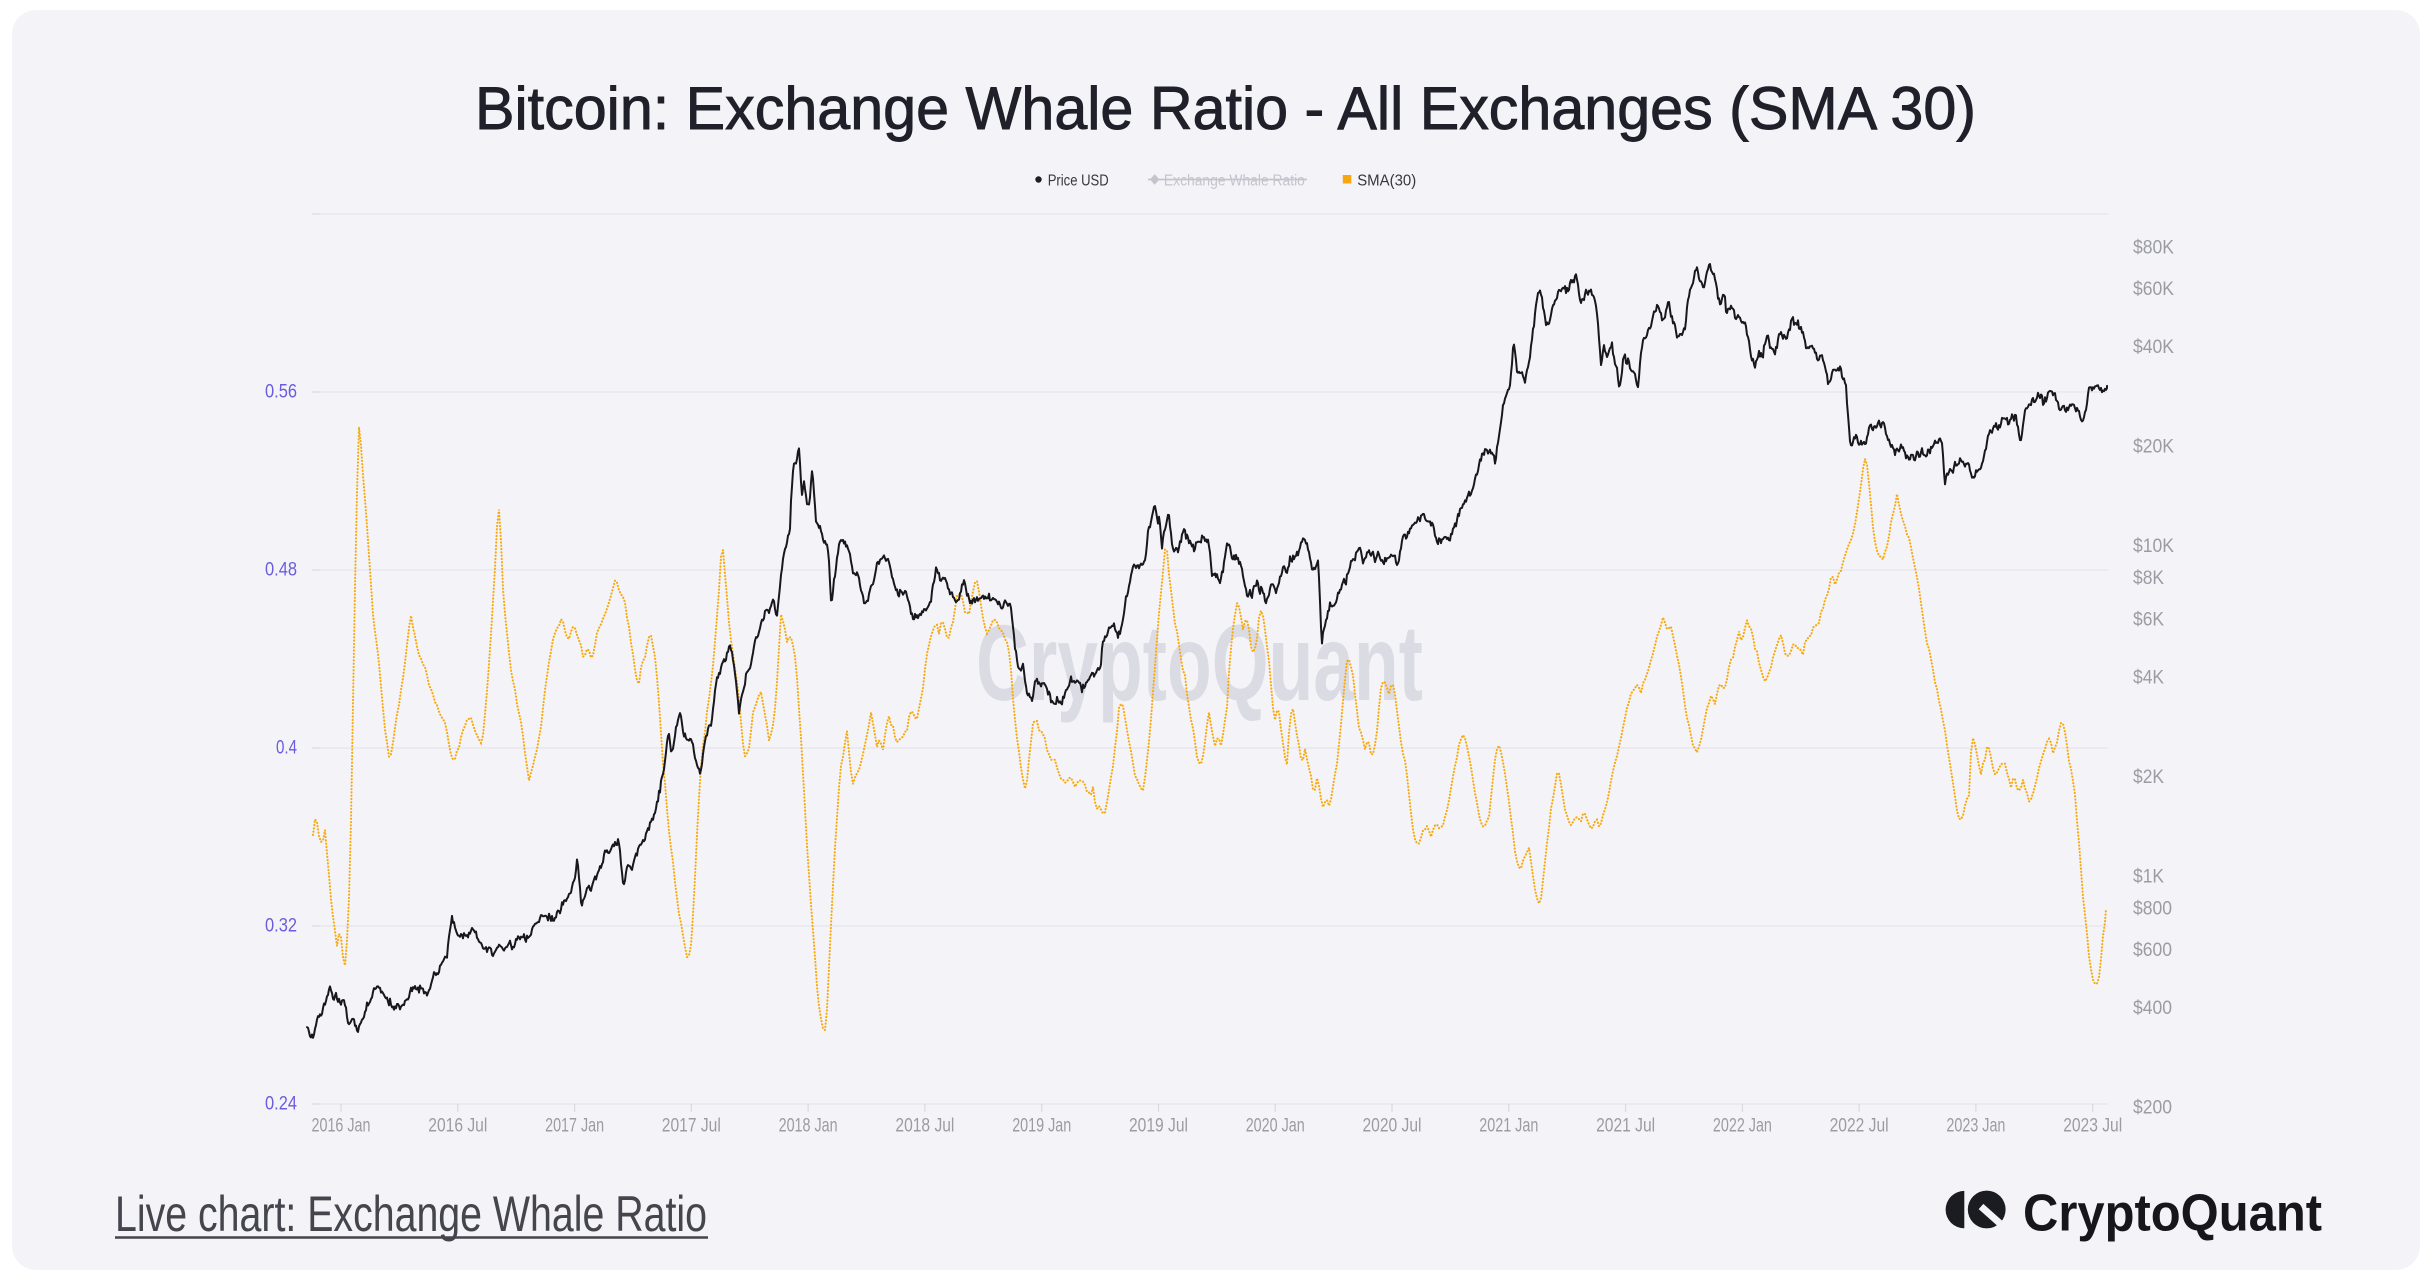 This screenshot has height=1280, width=2432. Describe the element at coordinates (2148, 877) in the screenshot. I see `svg-text: $1K` at that location.